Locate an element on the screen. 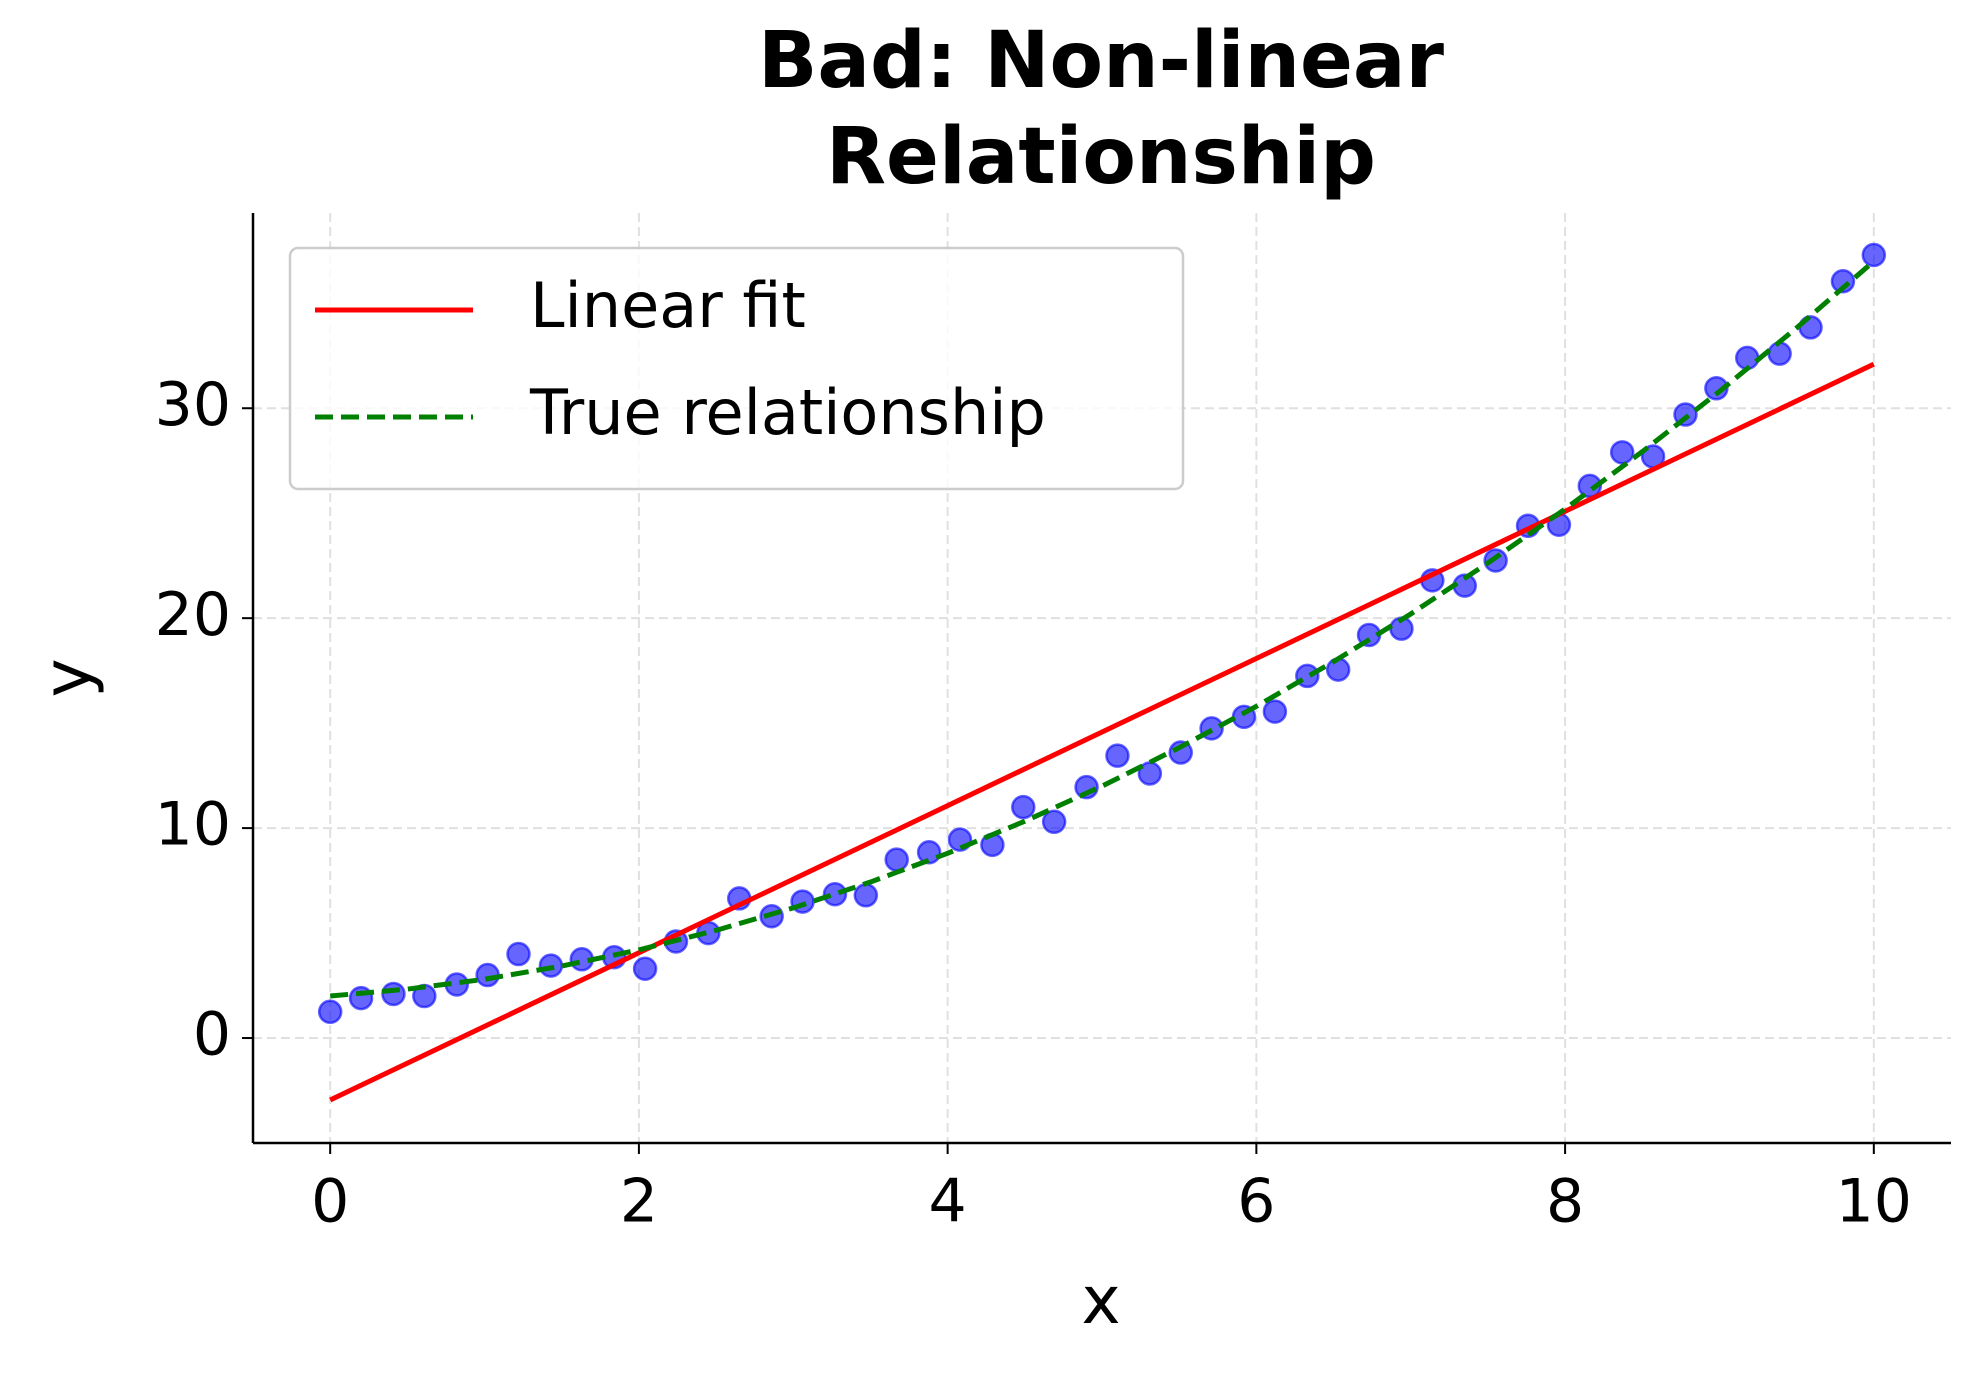 The image size is (1980, 1380). y-tick-label: 0 is located at coordinates (212, 1035).